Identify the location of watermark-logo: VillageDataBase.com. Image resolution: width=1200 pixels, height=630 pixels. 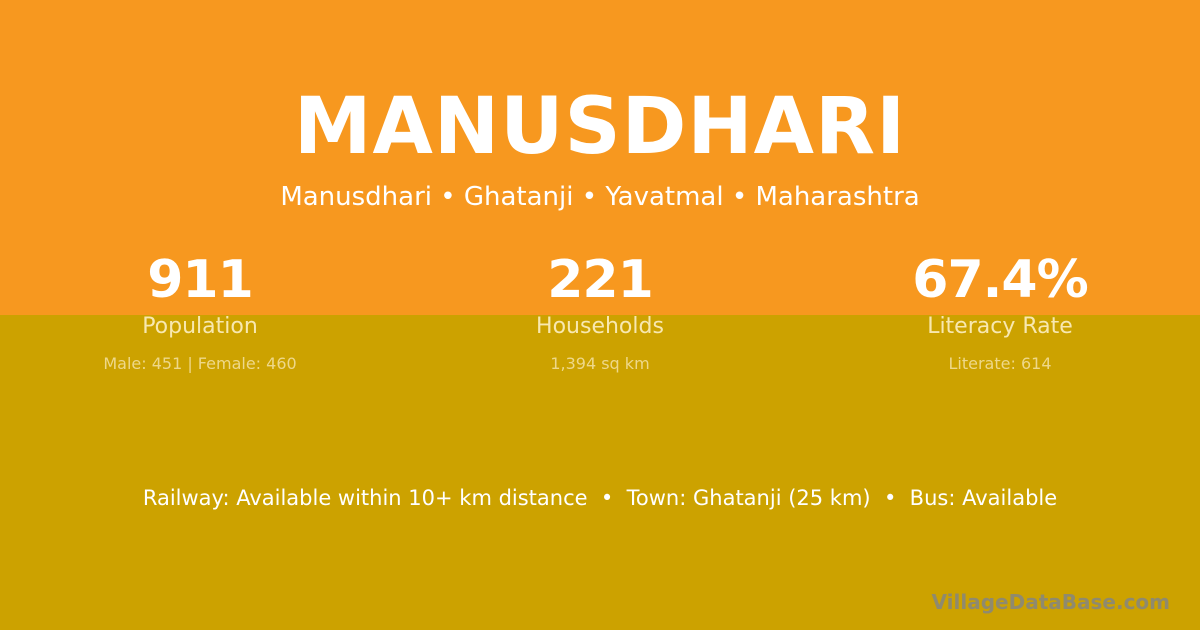
(1050, 602).